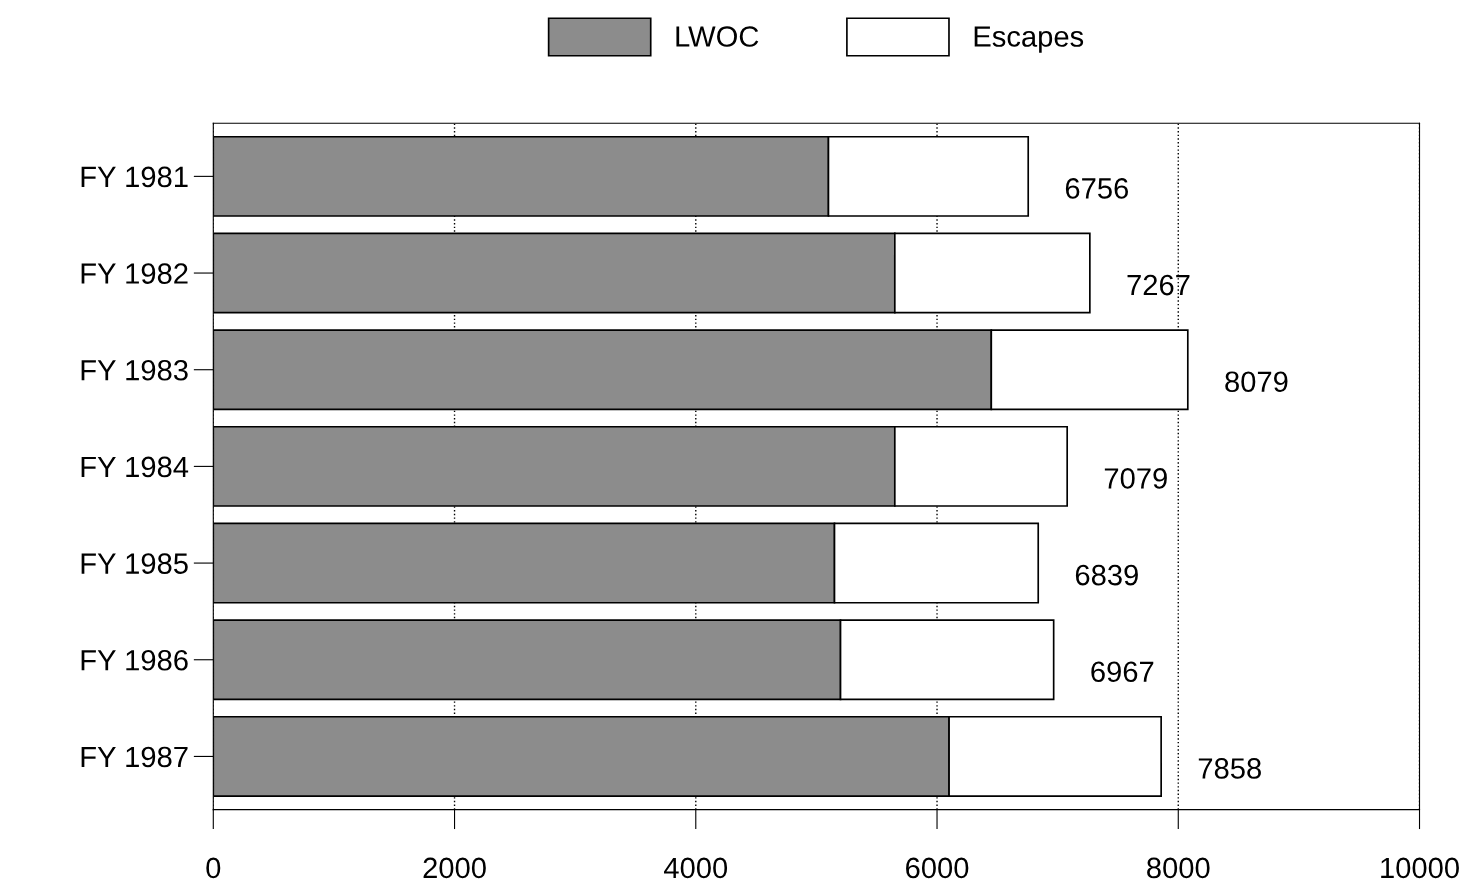 Image resolution: width=1471 pixels, height=880 pixels. I want to click on y-tick-label: FY 1987, so click(134, 757).